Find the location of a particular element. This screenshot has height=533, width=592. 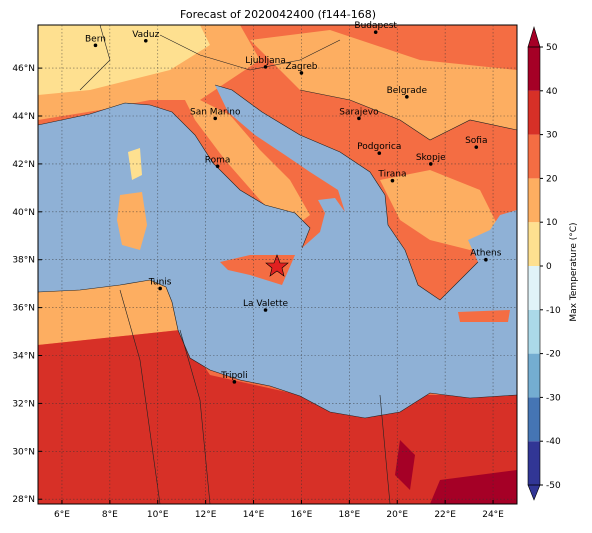

y-tick-label: 36°N is located at coordinates (23, 309).